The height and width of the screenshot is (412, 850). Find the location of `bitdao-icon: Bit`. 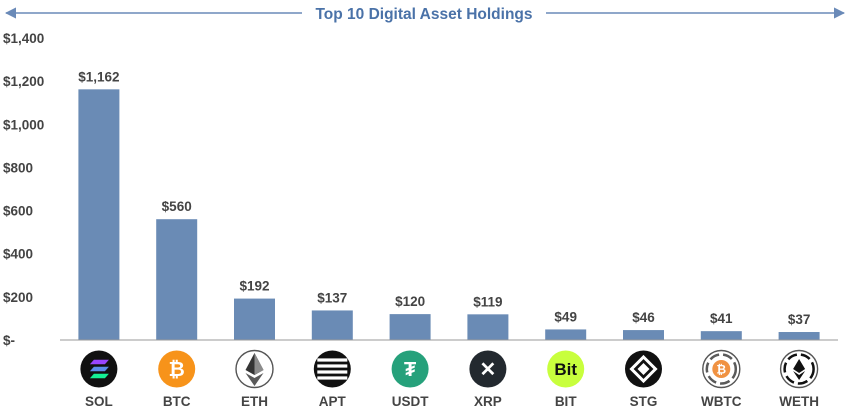

bitdao-icon: Bit is located at coordinates (566, 369).